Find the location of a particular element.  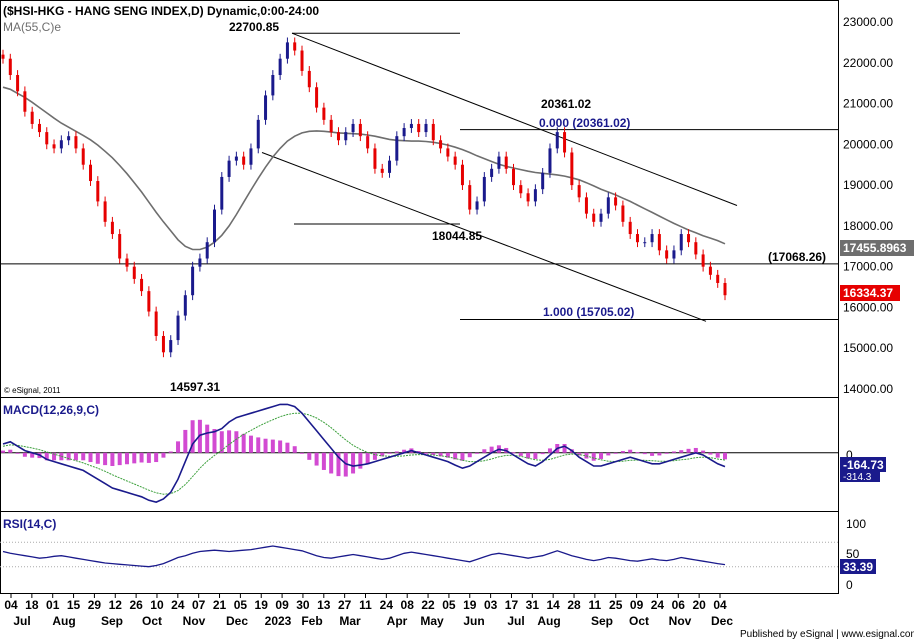

macd-value-label: -164.73 is located at coordinates (863, 465).